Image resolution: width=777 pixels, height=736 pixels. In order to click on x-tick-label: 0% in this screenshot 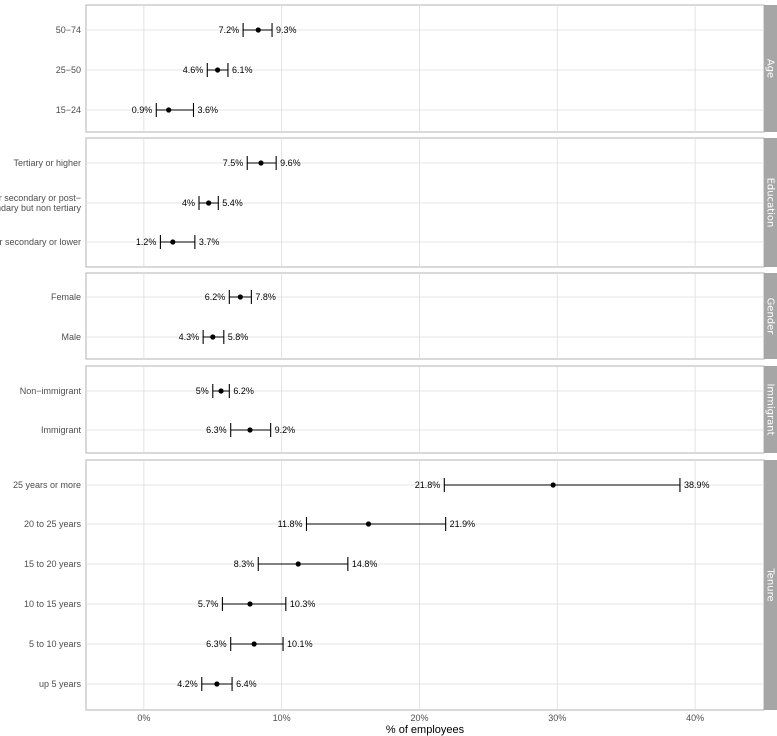, I will do `click(143, 718)`.